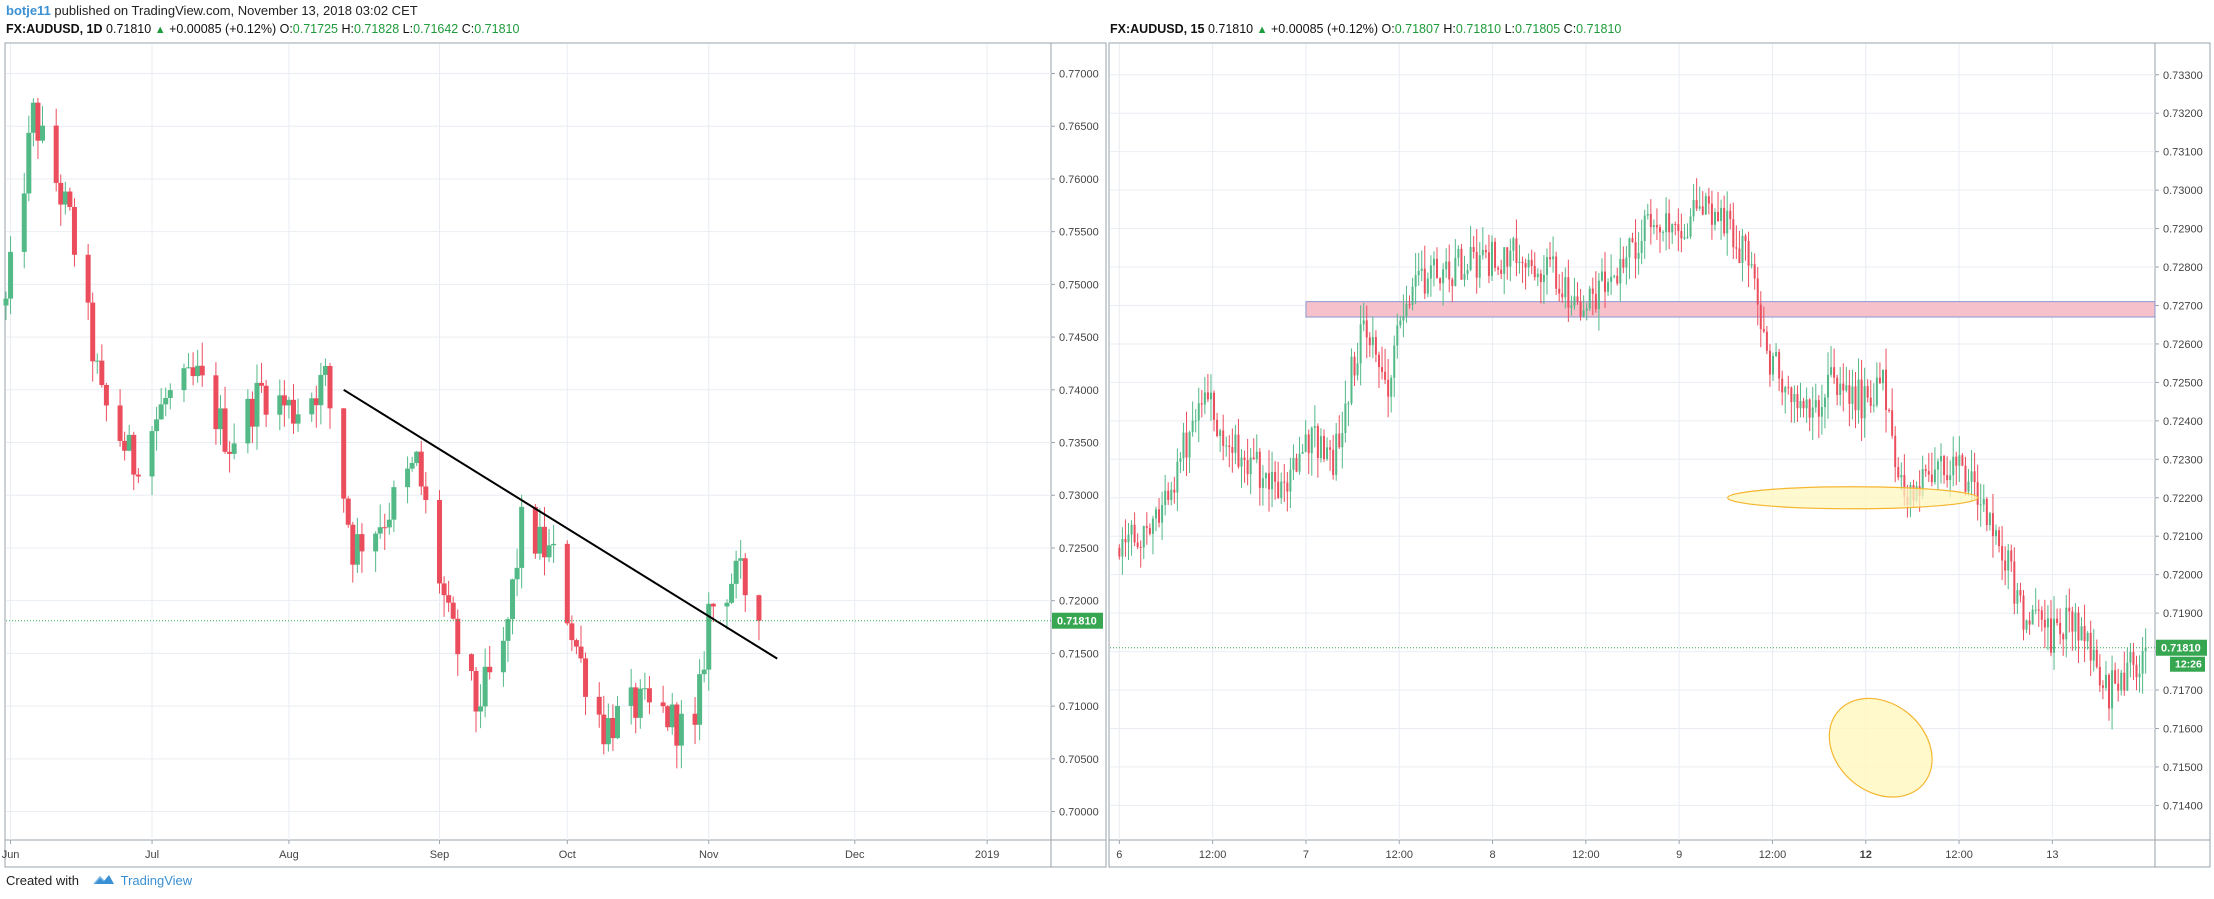 The width and height of the screenshot is (2214, 899). What do you see at coordinates (156, 880) in the screenshot?
I see `tradingview-brand-link: TradingView` at bounding box center [156, 880].